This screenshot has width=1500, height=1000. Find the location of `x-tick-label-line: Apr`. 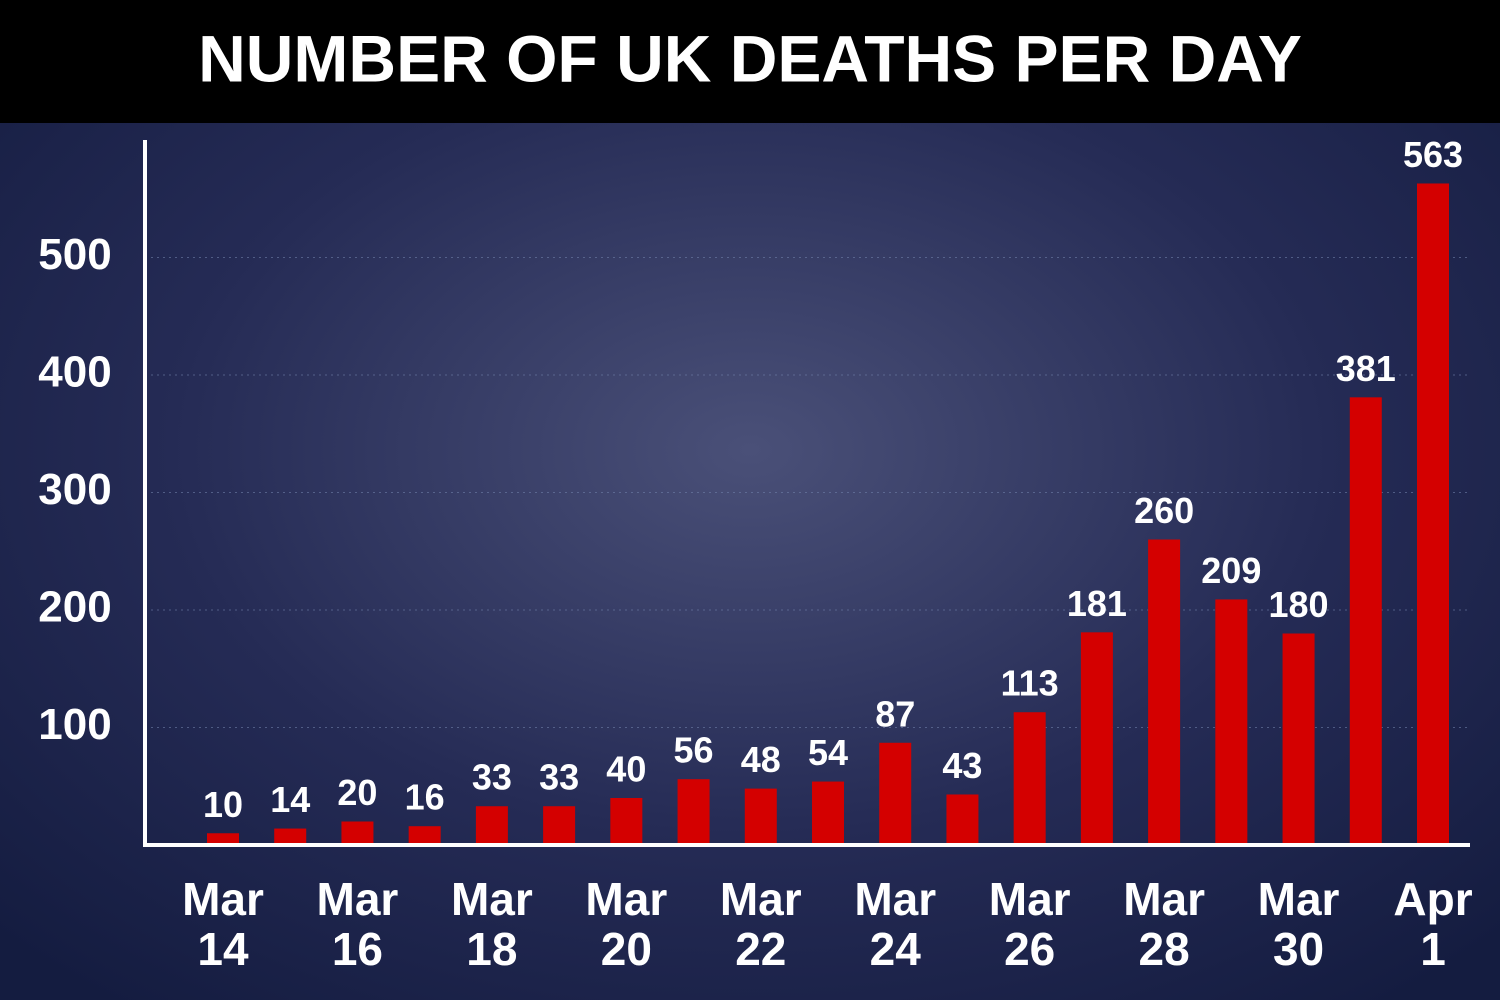

x-tick-label-line: Apr is located at coordinates (1432, 899).